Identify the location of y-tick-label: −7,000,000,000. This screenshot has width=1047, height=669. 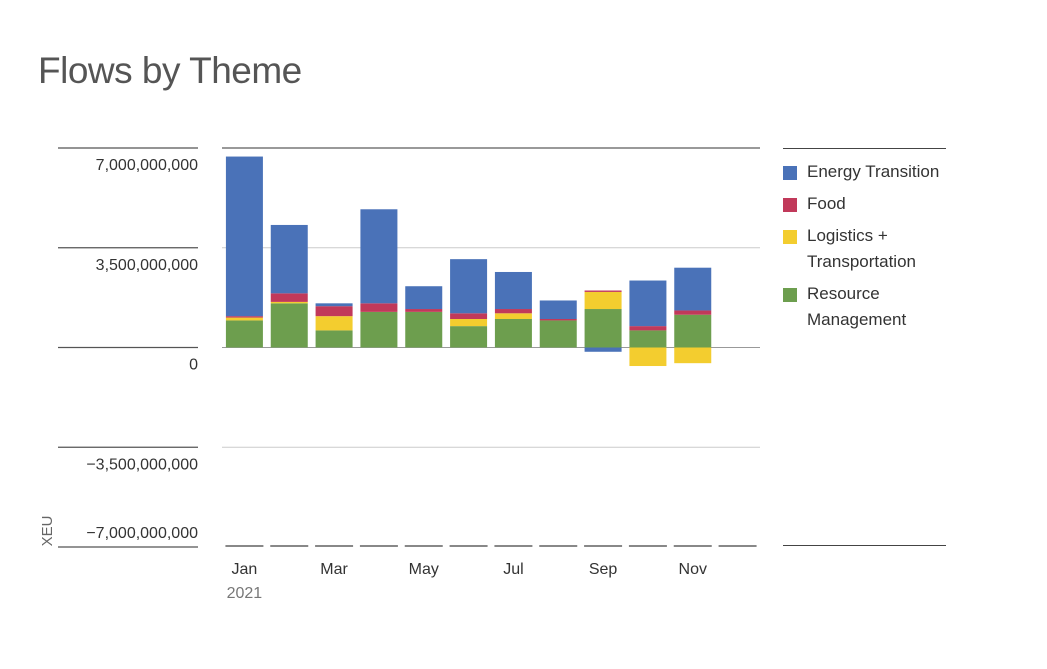
(142, 533).